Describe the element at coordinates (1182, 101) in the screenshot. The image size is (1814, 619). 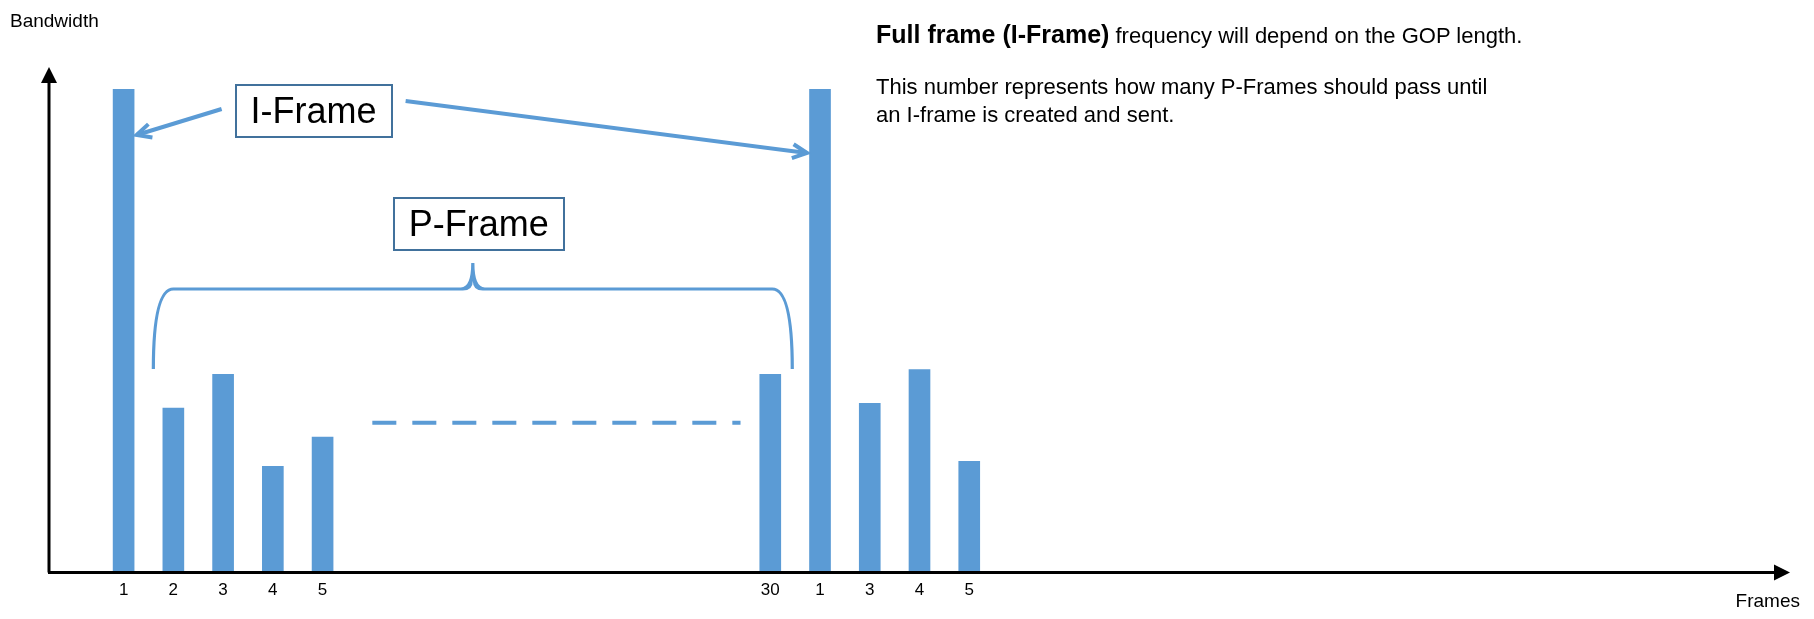
I see `annotation: This number represents how many P-Frames should pass until an I-frame is created and sent.` at that location.